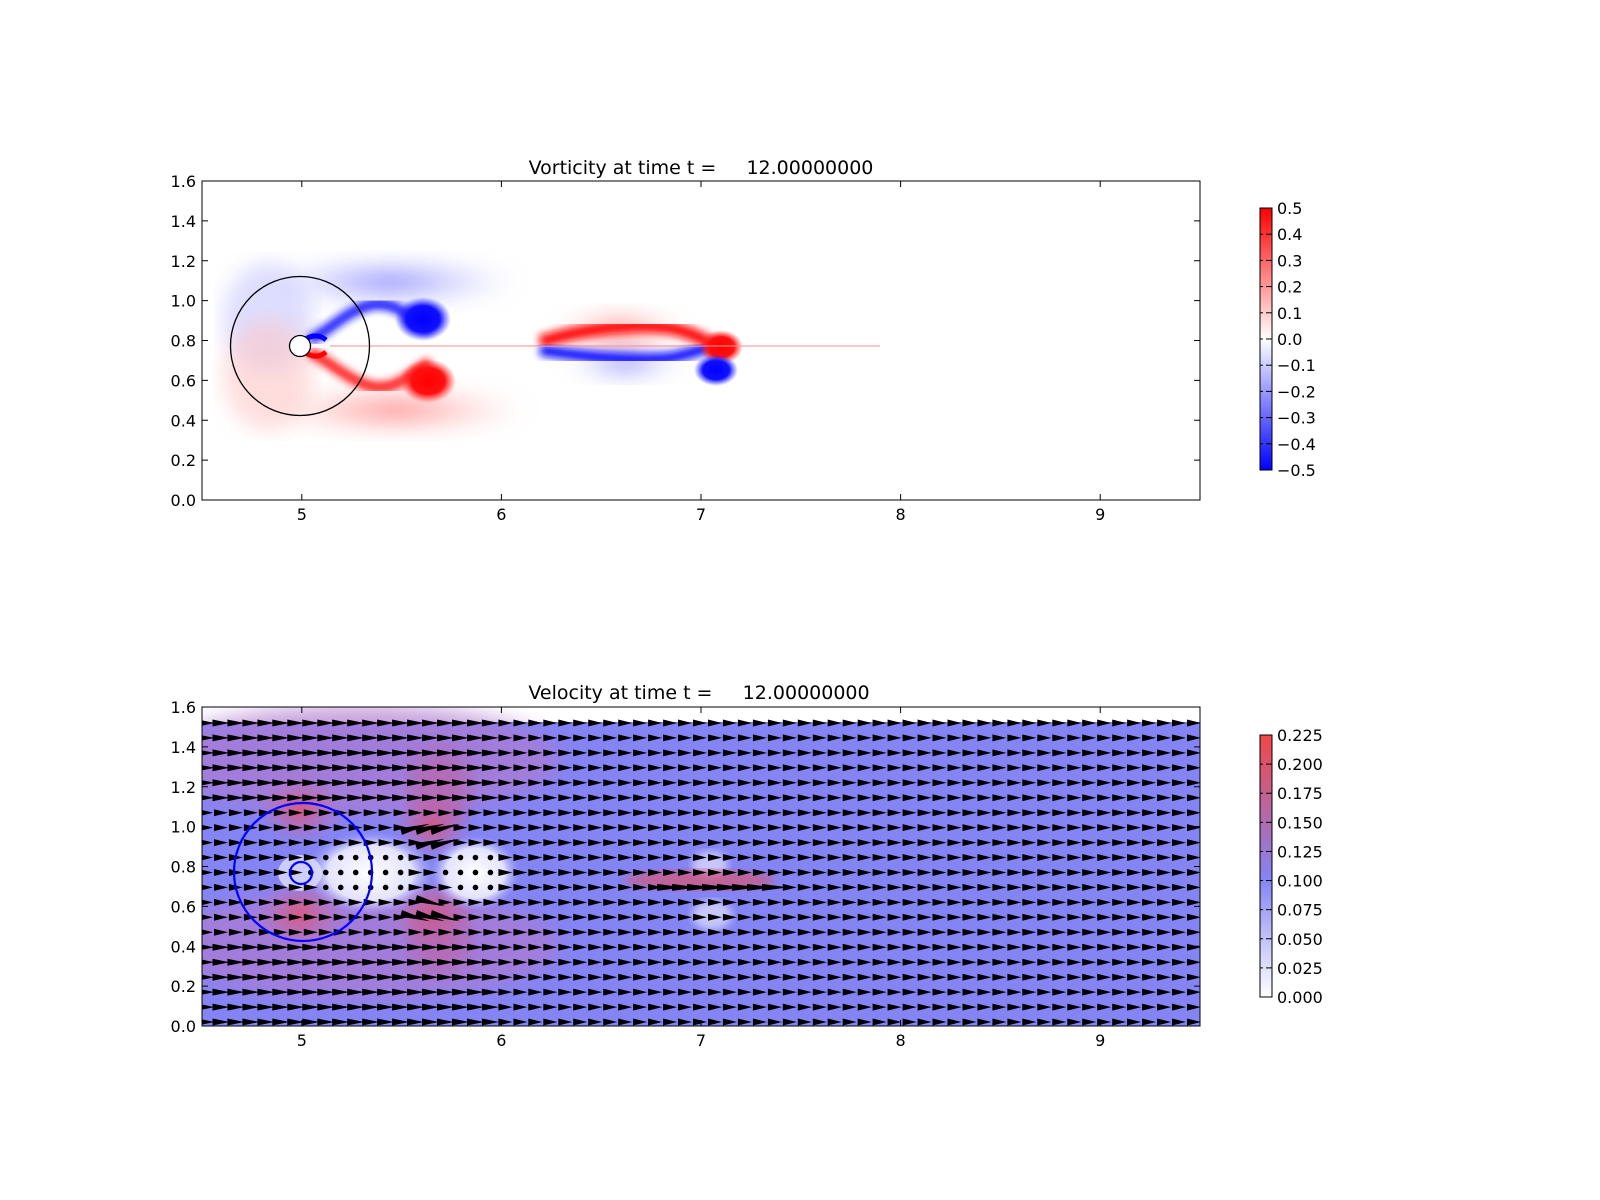  What do you see at coordinates (183, 867) in the screenshot?
I see `velocity-ytick-label: 0.8` at bounding box center [183, 867].